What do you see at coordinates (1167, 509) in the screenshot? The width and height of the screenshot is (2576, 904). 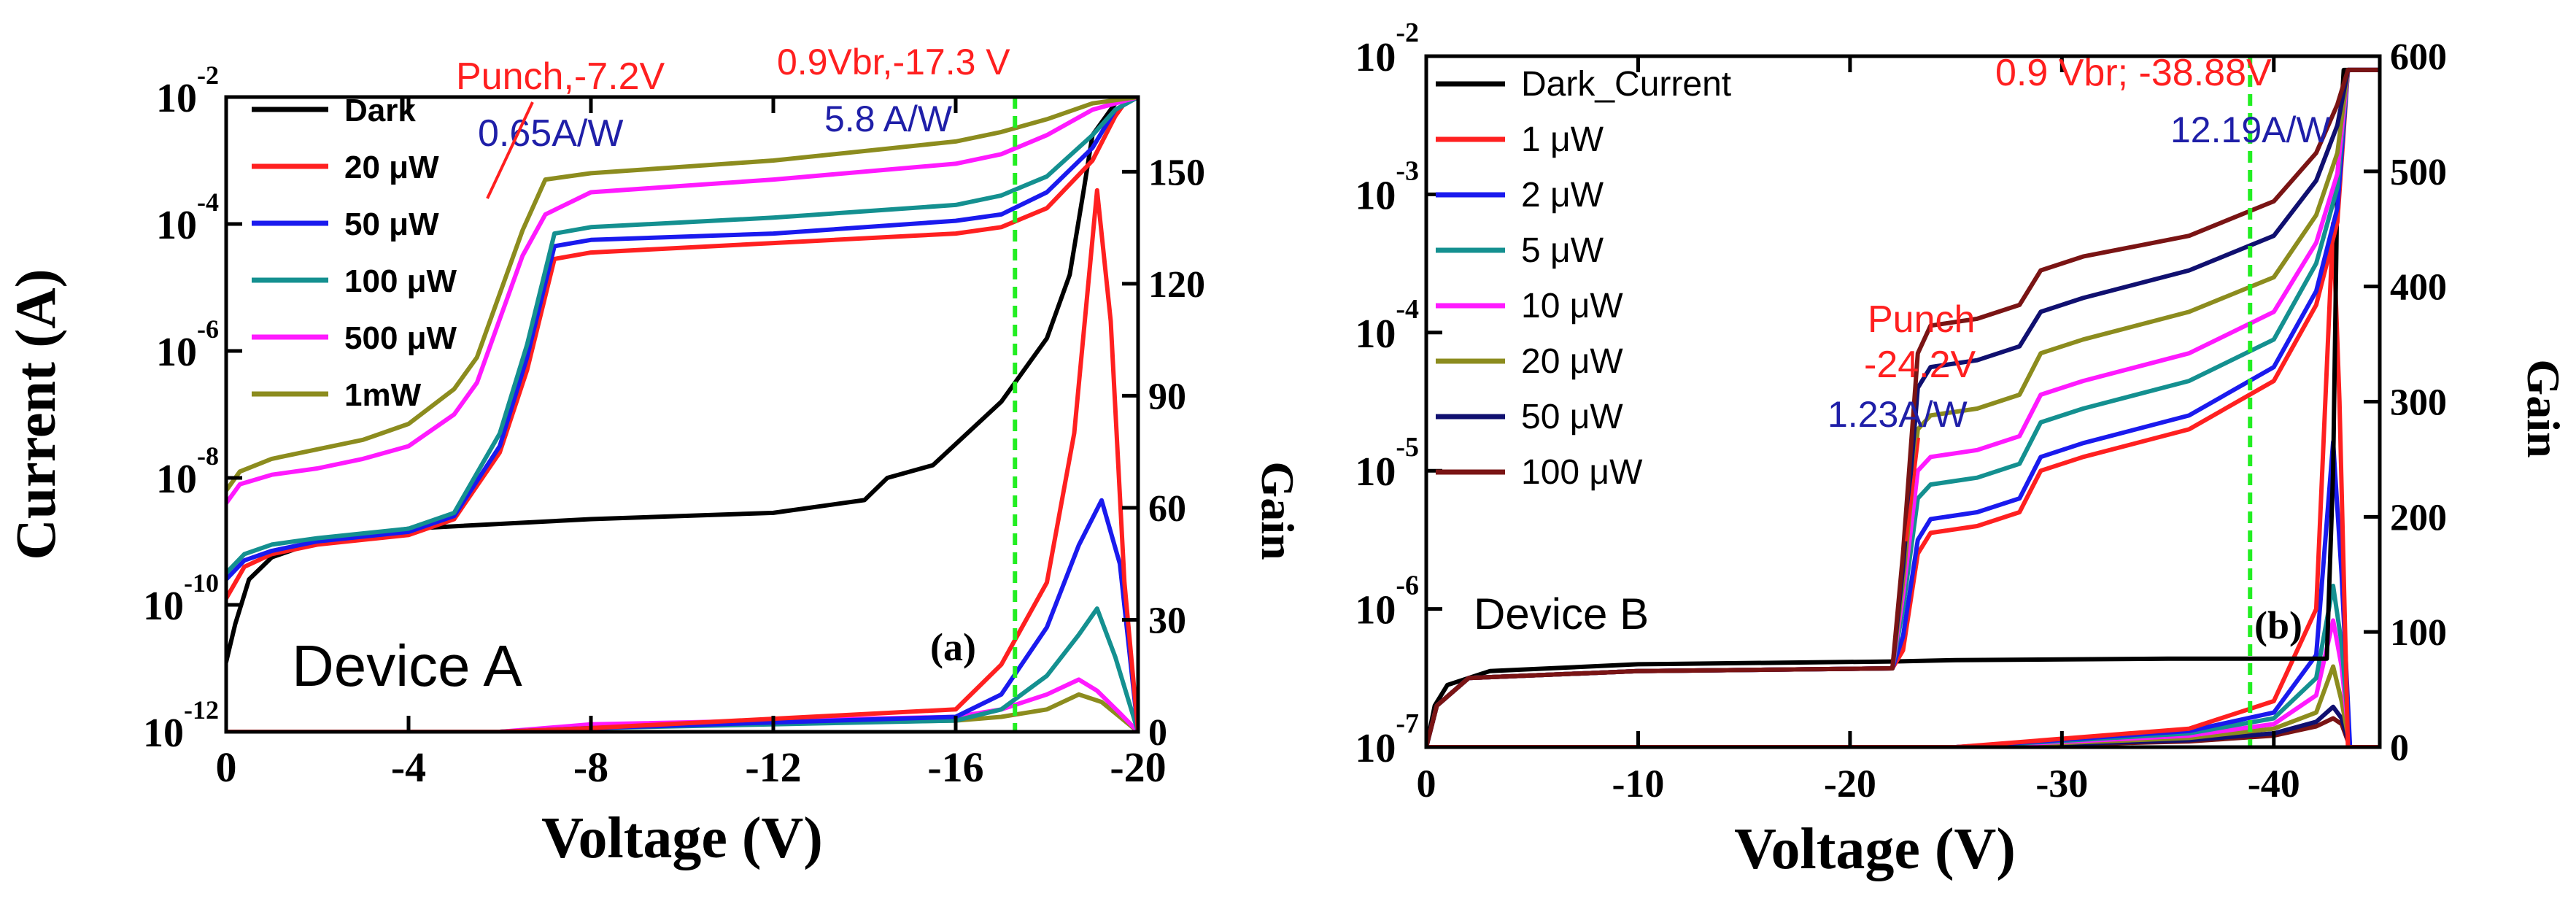 I see `y-right-tick-label: 60` at bounding box center [1167, 509].